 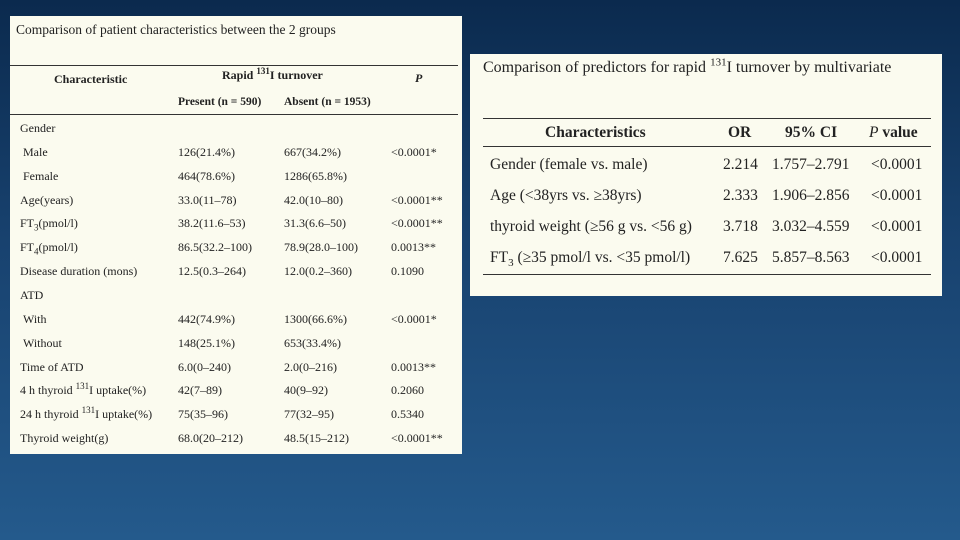 I want to click on right-header-rule, so click(x=707, y=146).